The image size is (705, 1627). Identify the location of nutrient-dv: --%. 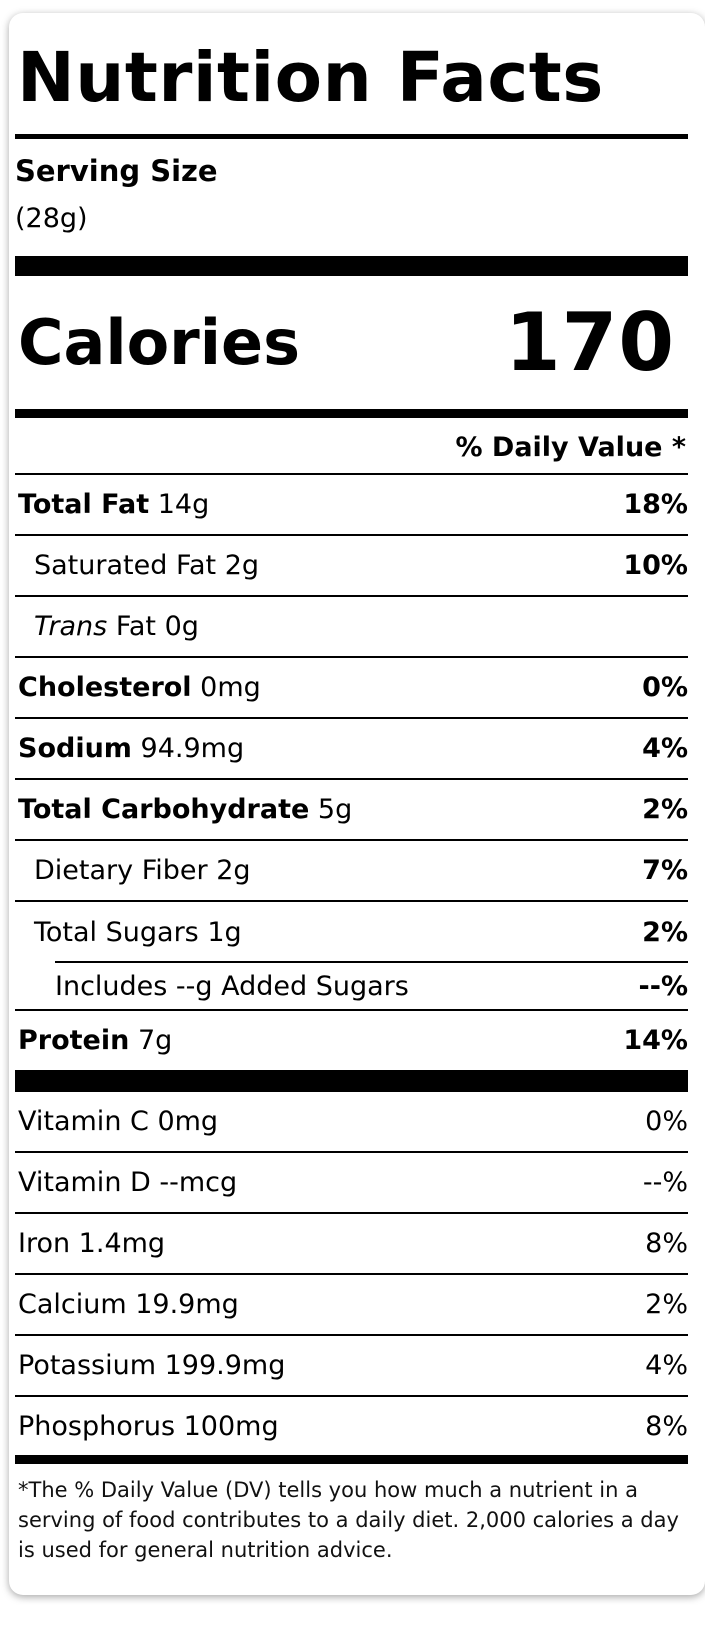
(663, 986).